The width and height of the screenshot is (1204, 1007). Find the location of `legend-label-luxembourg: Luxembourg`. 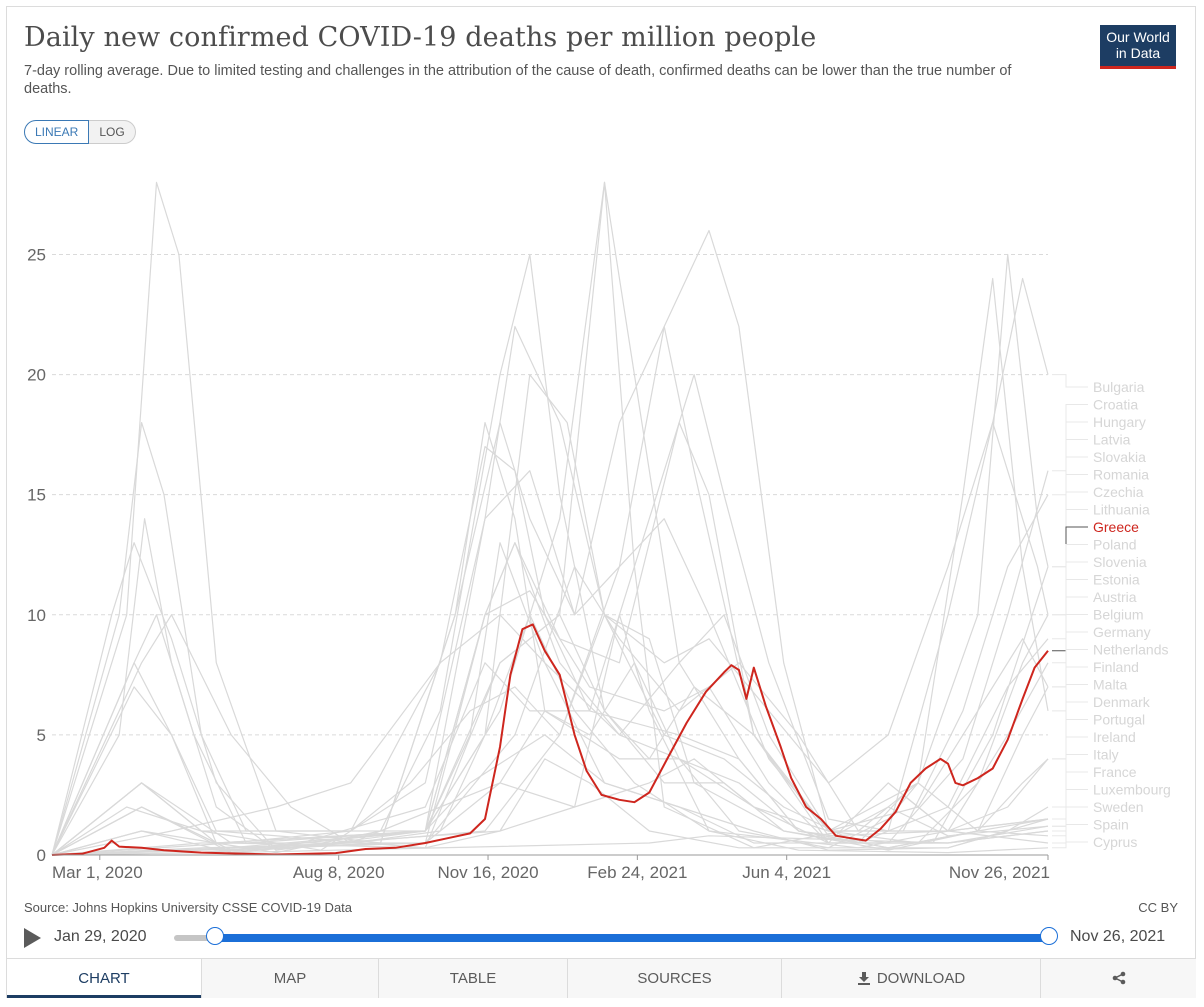

legend-label-luxembourg: Luxembourg is located at coordinates (1132, 790).